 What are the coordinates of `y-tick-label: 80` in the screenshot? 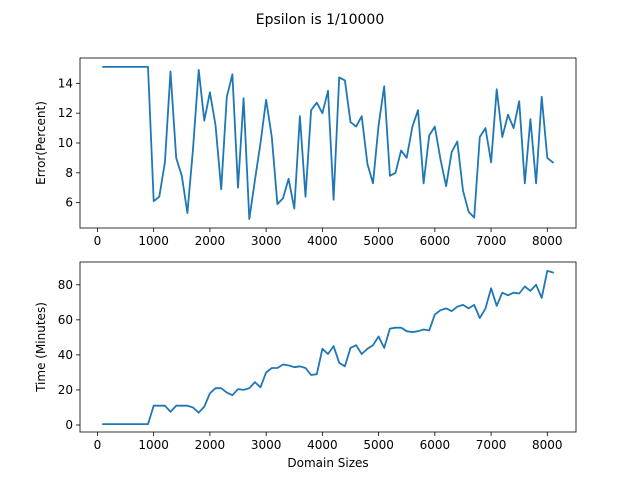 It's located at (65, 285).